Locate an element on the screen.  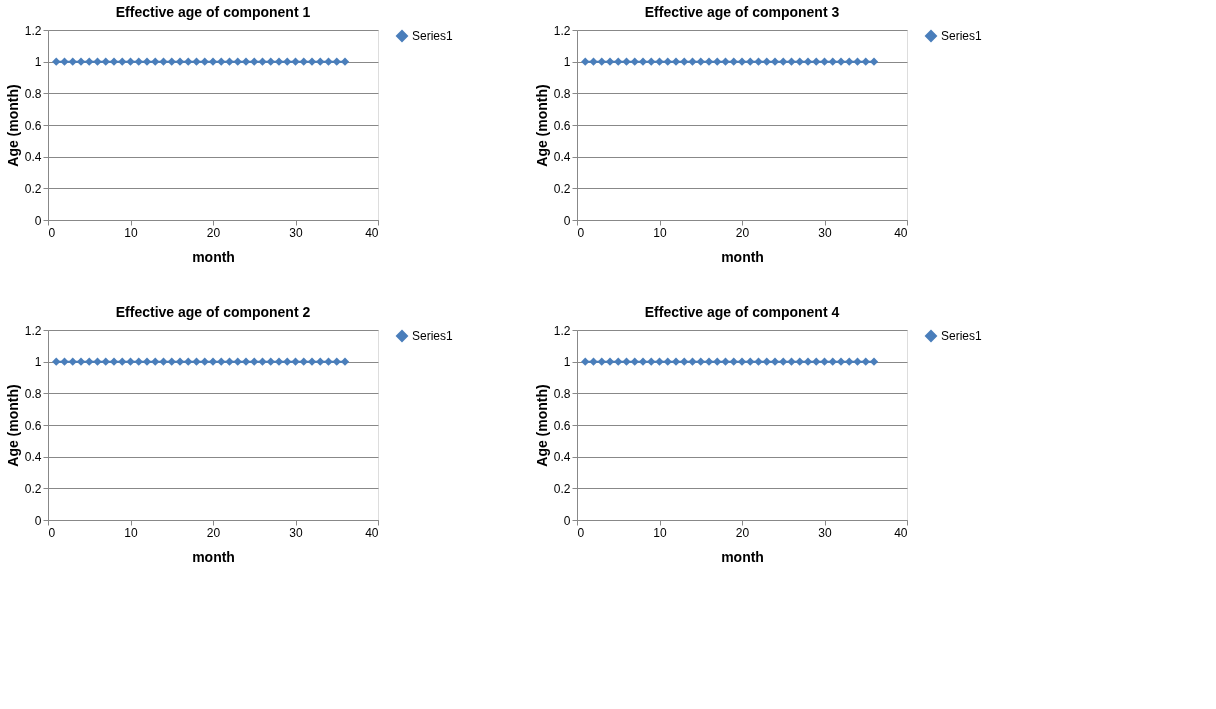
chart-title: Effective age of component 2 is located at coordinates (213, 312).